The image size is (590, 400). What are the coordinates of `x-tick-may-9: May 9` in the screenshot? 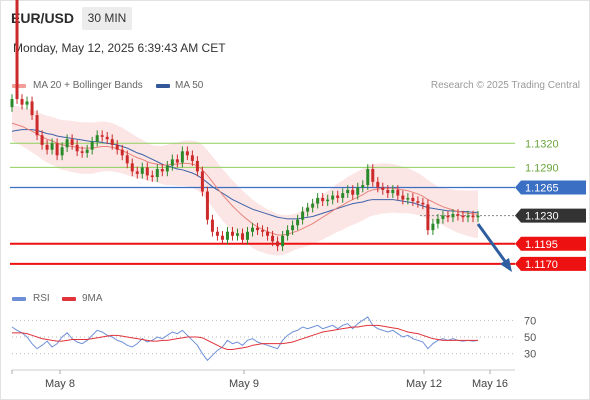 It's located at (244, 384).